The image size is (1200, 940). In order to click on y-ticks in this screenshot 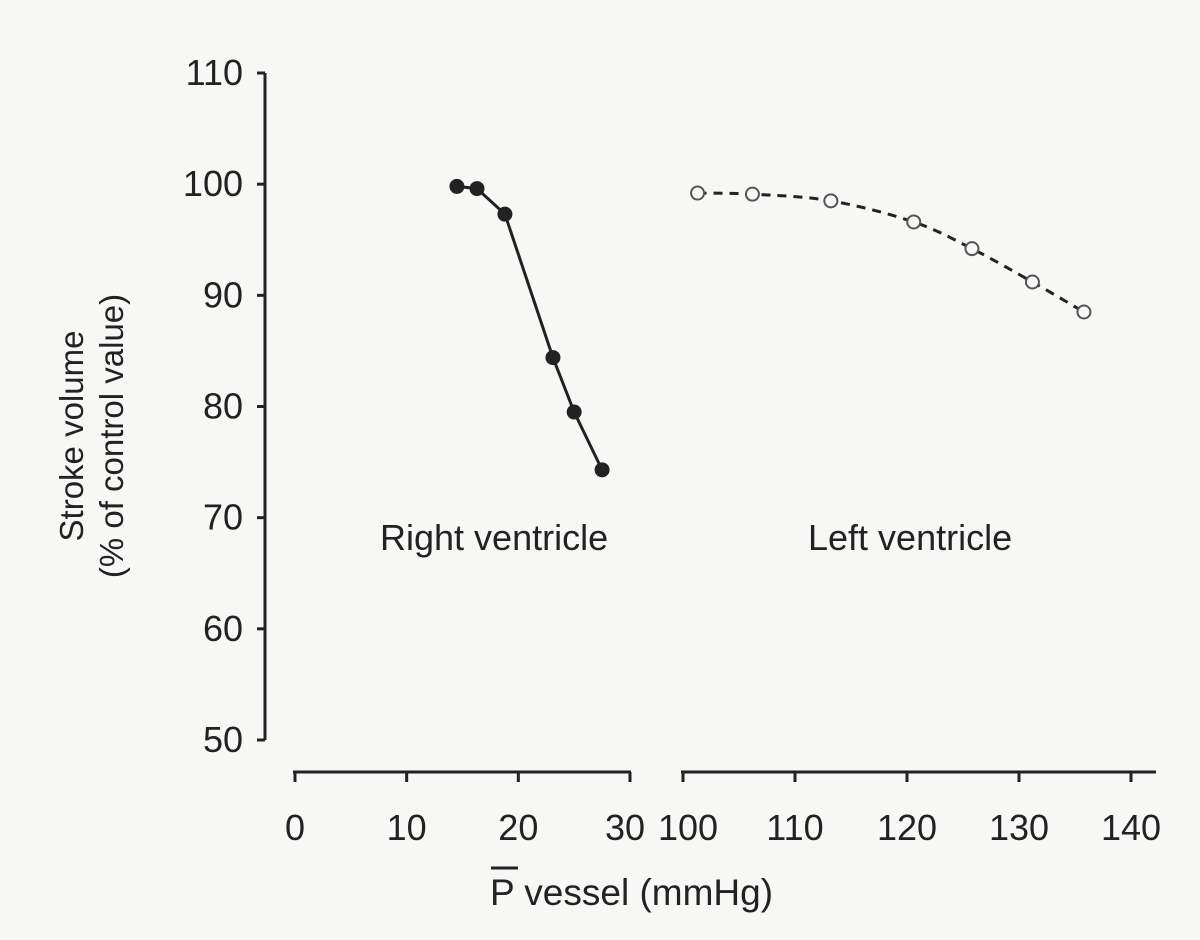, I will do `click(261, 406)`.